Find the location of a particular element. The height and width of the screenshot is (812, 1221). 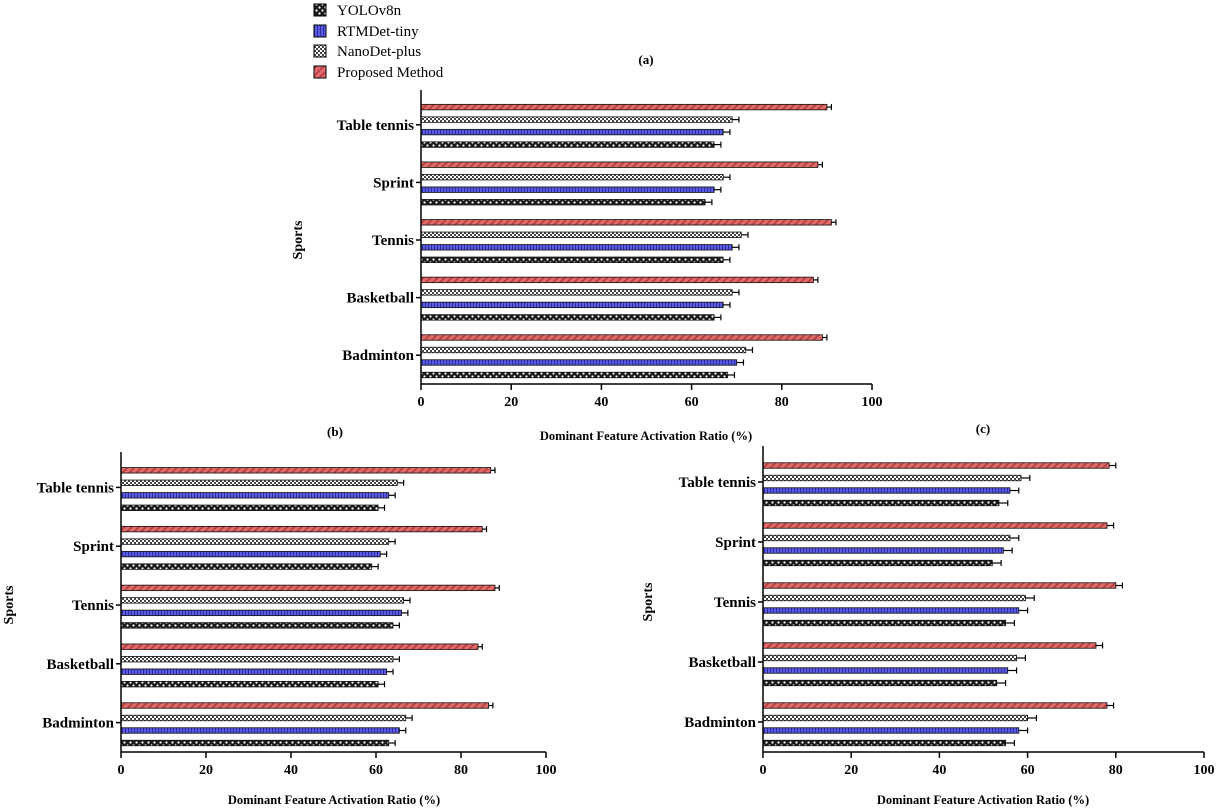

legend-item-yolov8n: YOLOv8n is located at coordinates (357, 11).